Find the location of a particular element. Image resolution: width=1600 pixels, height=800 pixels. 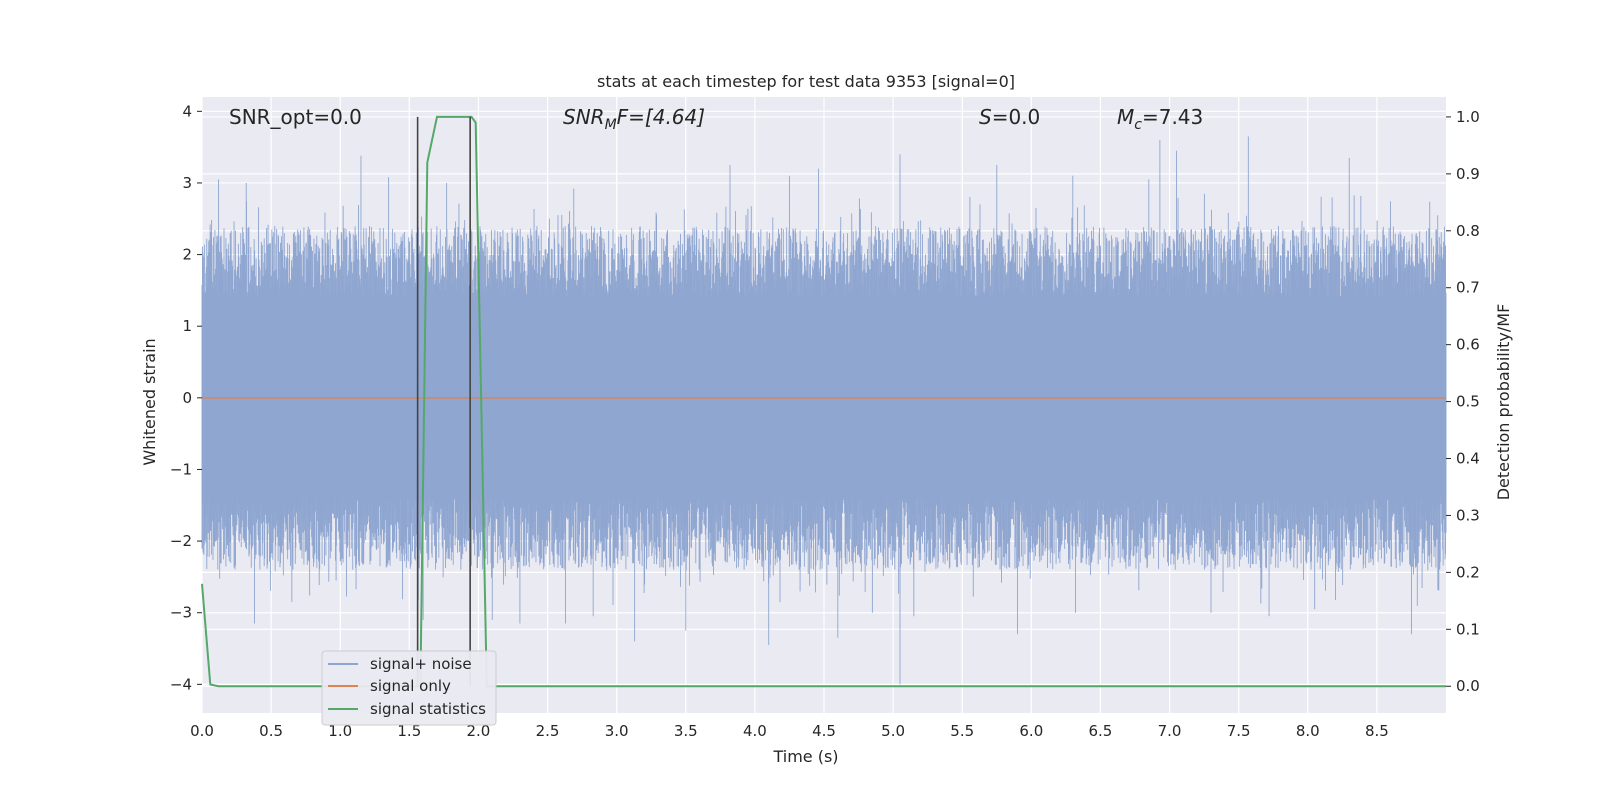

y-tick-label: −4 is located at coordinates (181, 684).